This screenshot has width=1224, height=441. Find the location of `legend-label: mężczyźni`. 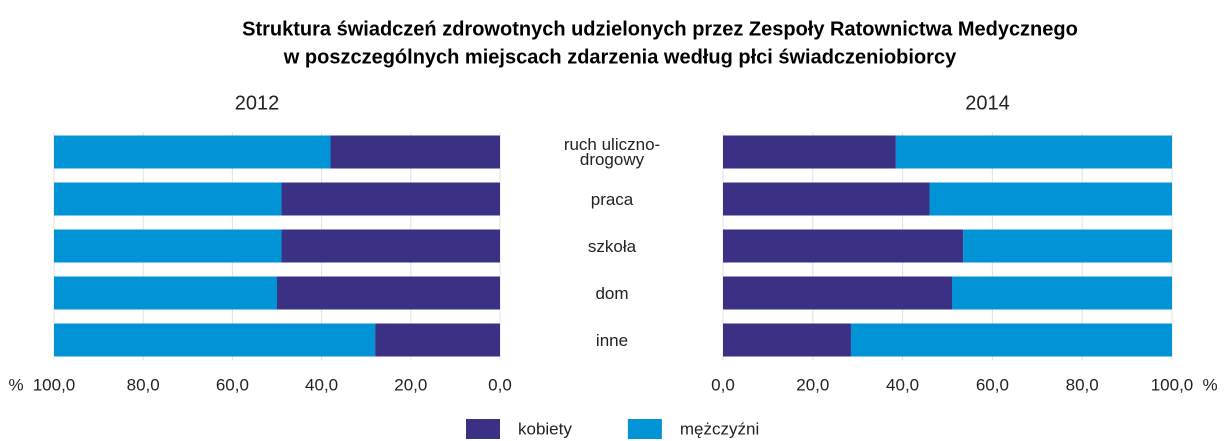

legend-label: mężczyźni is located at coordinates (719, 428).